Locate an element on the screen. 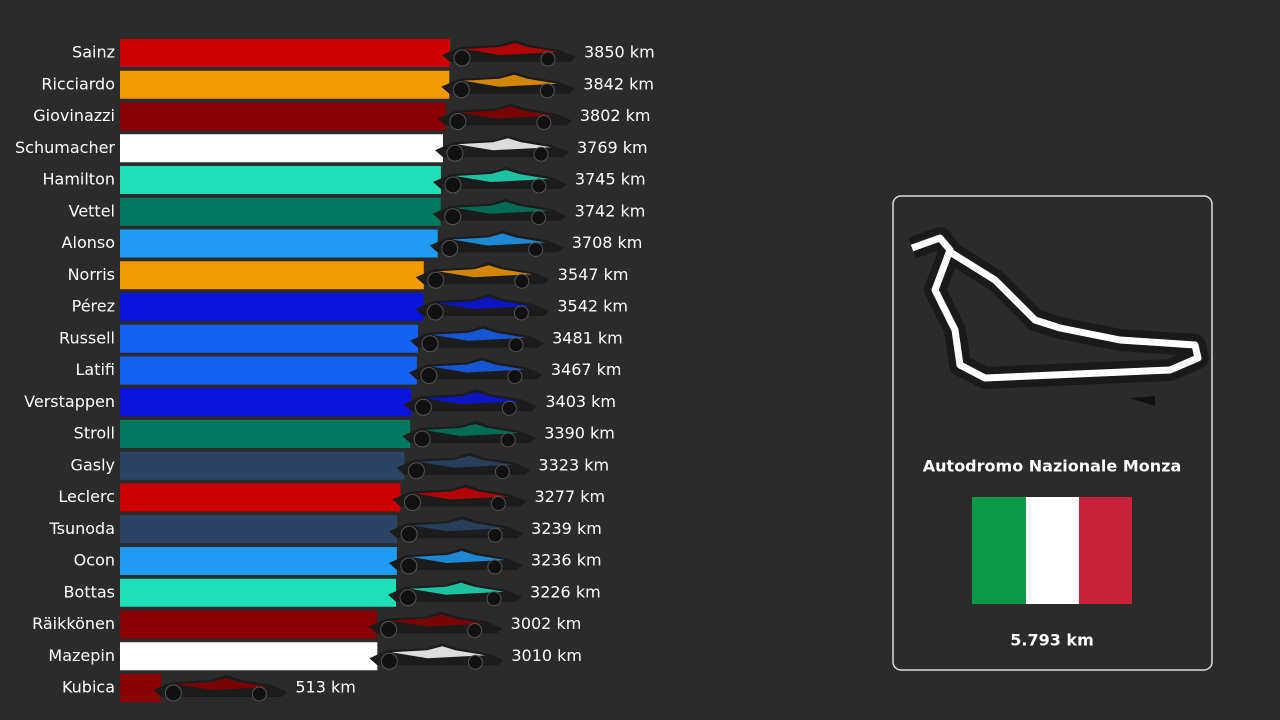 The image size is (1280, 720). bar-label: Norris is located at coordinates (91, 274).